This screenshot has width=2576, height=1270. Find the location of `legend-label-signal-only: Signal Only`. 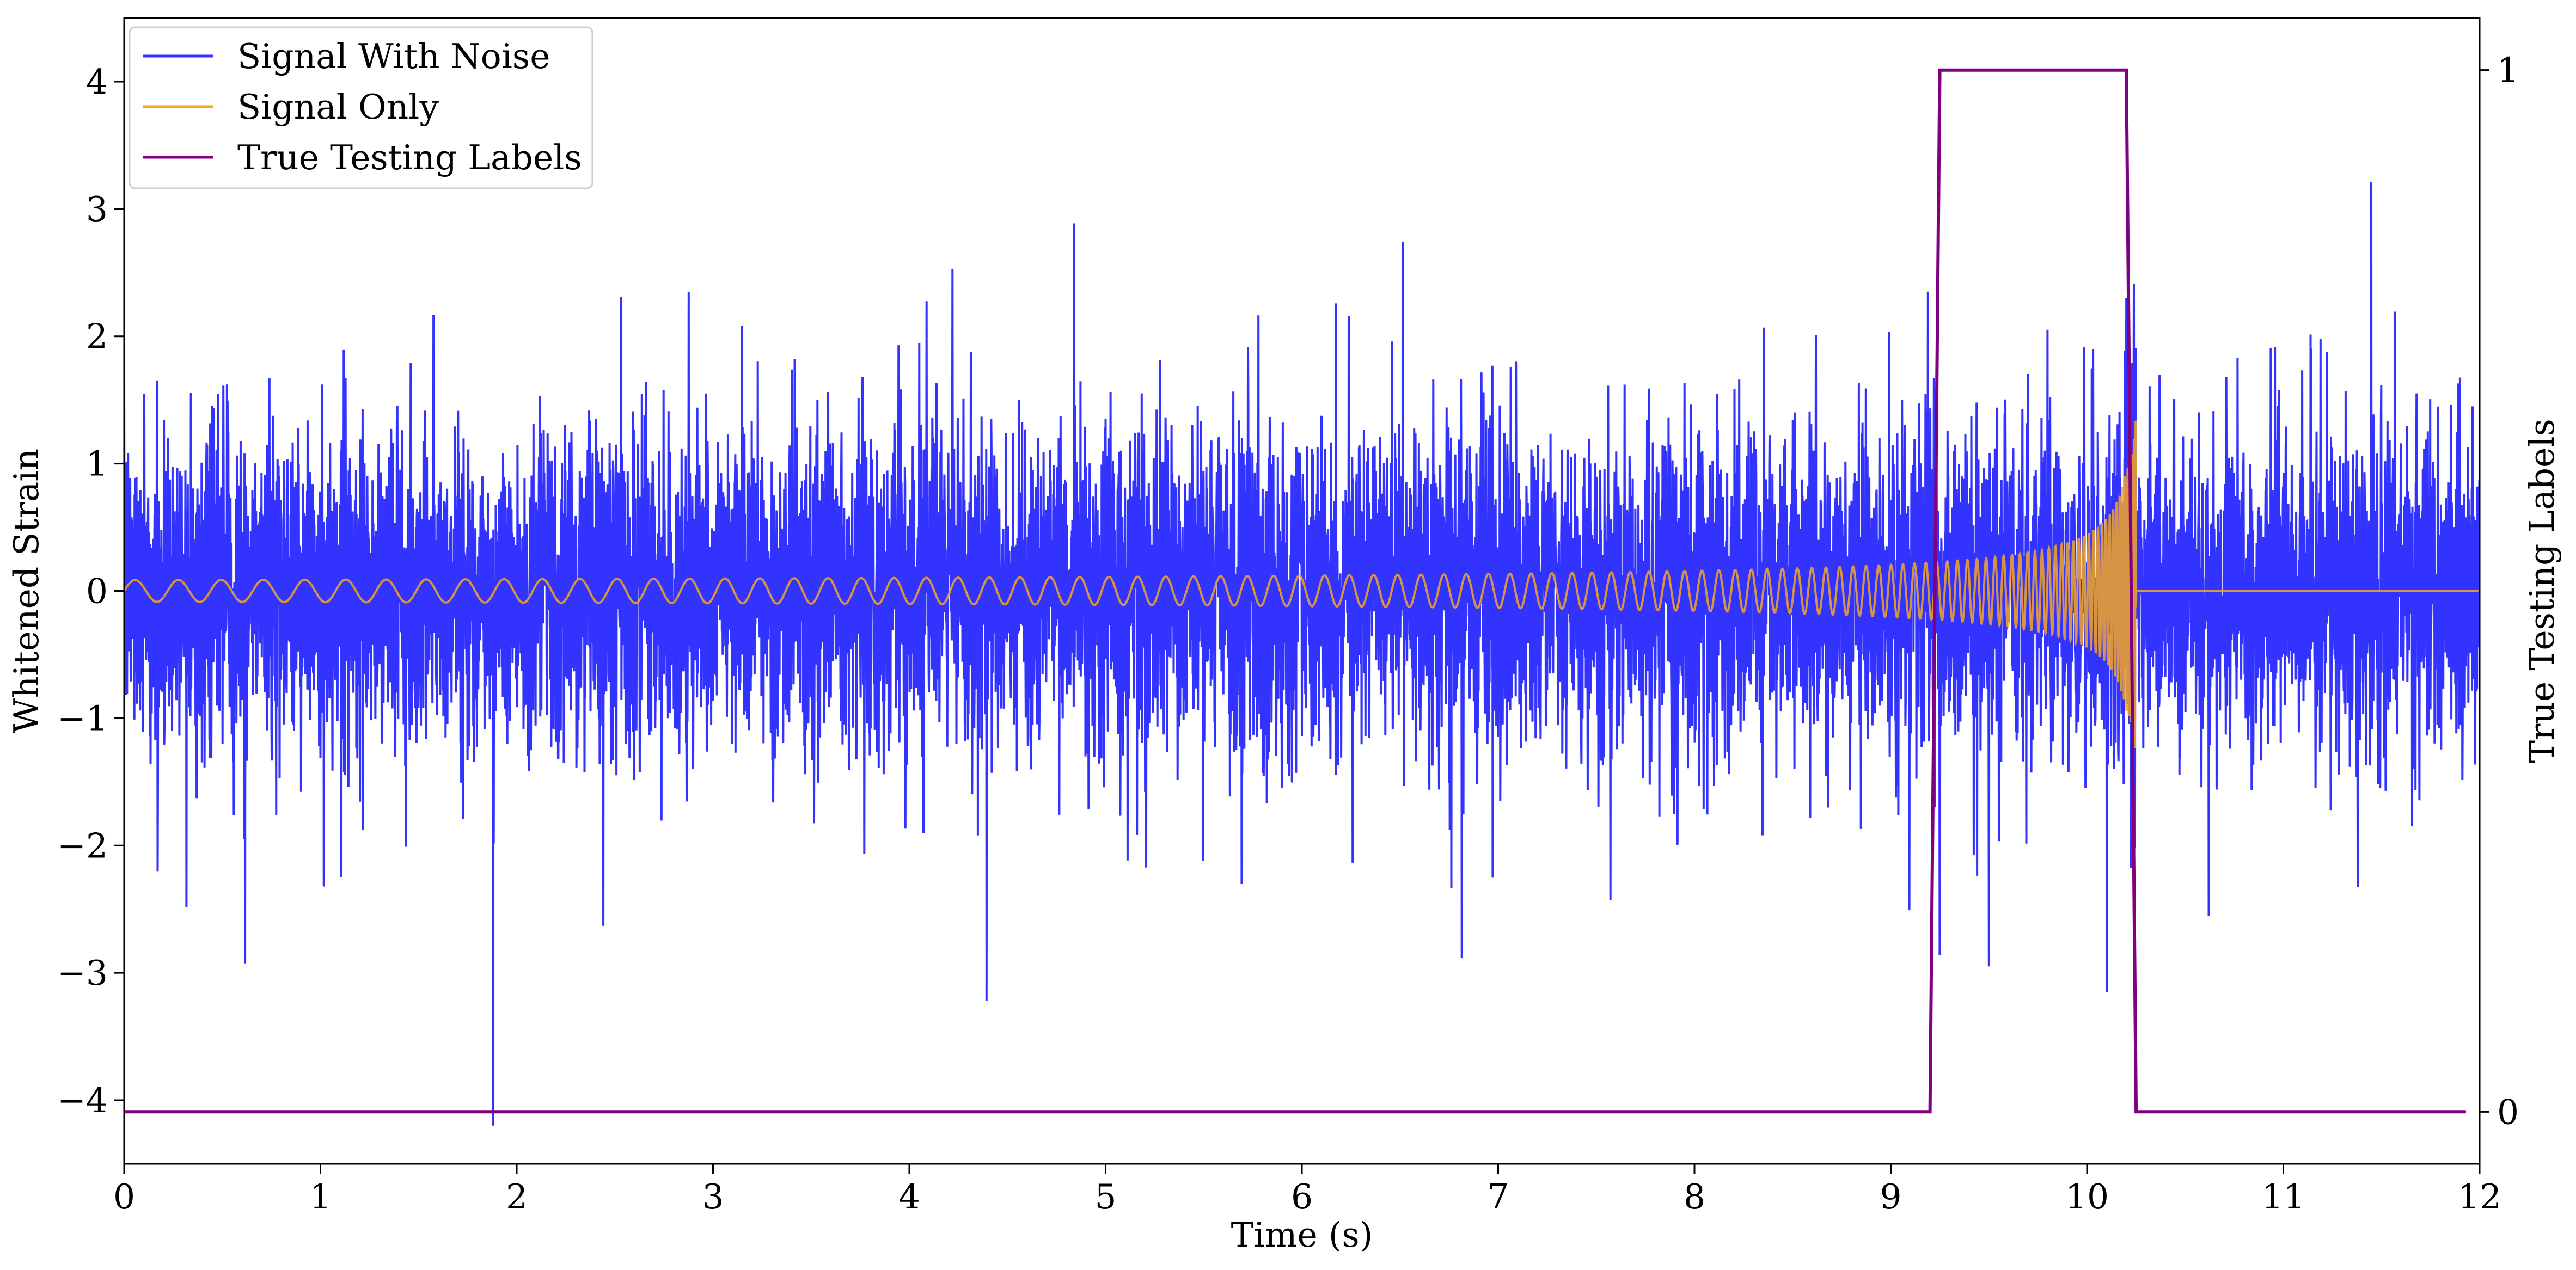

legend-label-signal-only: Signal Only is located at coordinates (338, 107).